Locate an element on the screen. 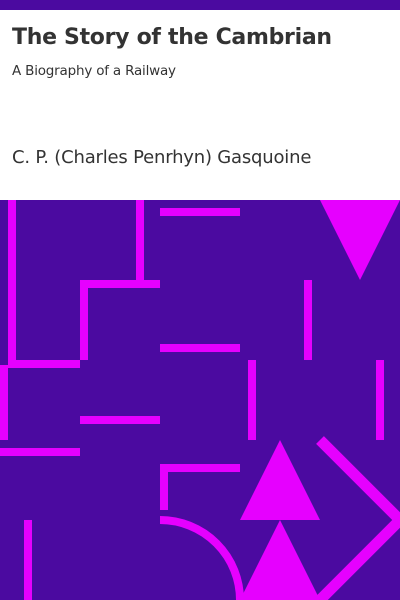 The image size is (400, 600). top-color-bar is located at coordinates (200, 5).